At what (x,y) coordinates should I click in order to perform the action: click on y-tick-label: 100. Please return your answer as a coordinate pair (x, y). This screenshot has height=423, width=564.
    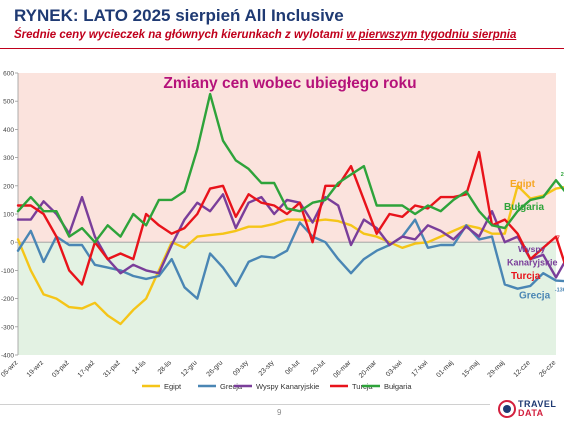
    Looking at the image, I should click on (8, 215).